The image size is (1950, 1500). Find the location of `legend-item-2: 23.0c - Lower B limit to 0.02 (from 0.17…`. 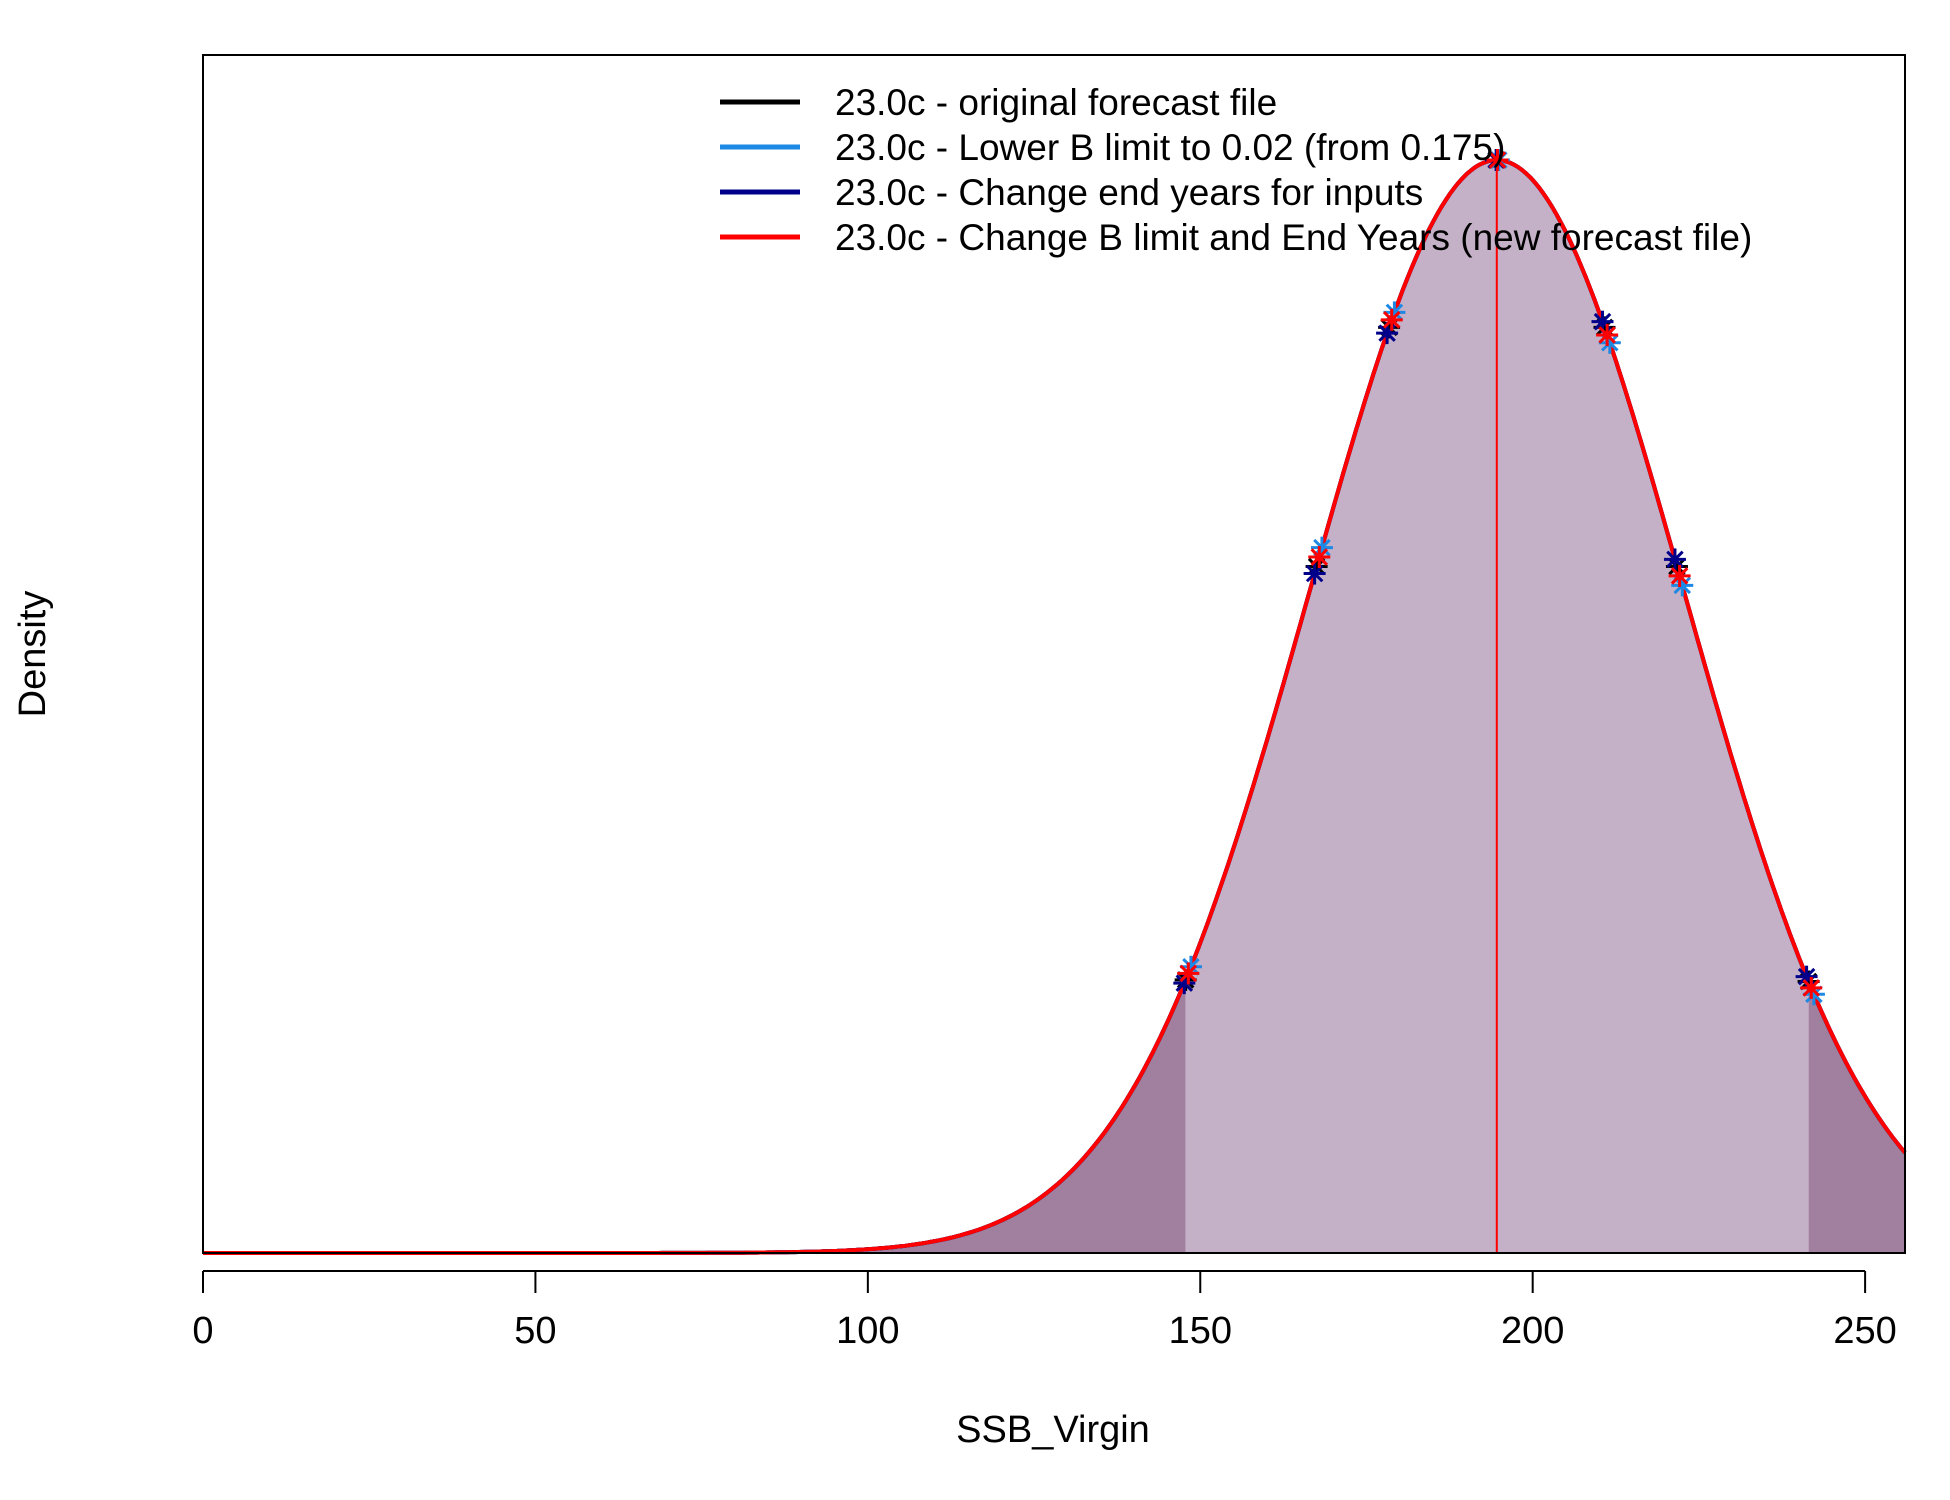

legend-item-2: 23.0c - Lower B limit to 0.02 (from 0.17… is located at coordinates (1112, 147).